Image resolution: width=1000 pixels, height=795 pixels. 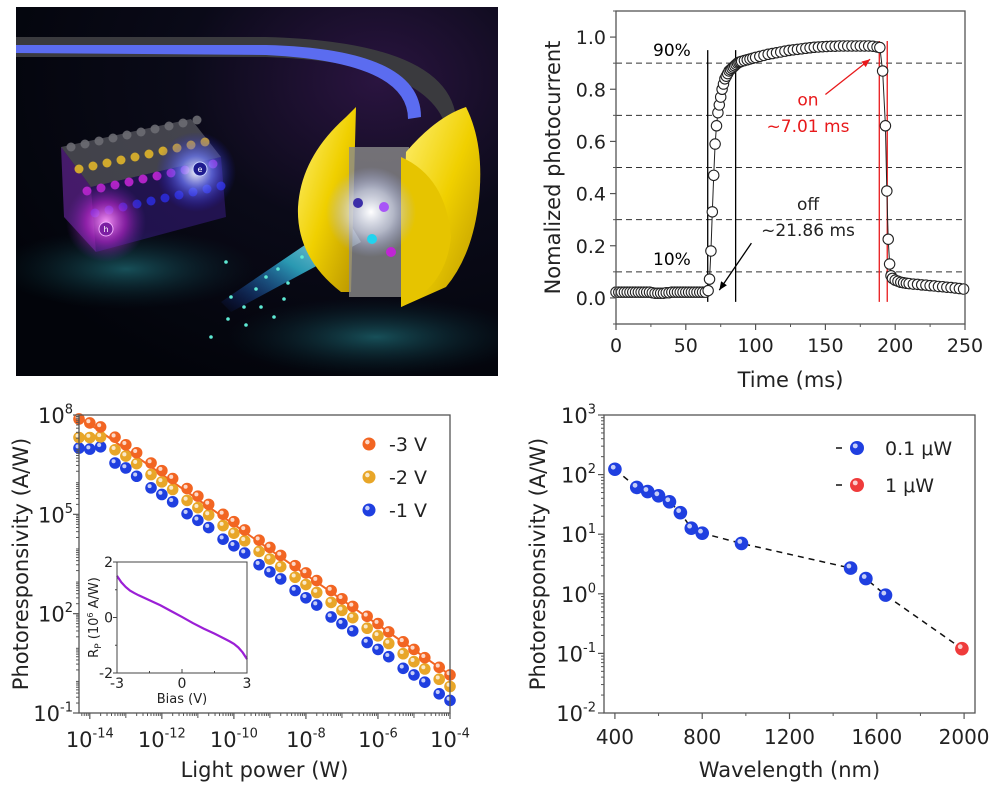 I want to click on arrow-shaft, so click(x=847, y=76).